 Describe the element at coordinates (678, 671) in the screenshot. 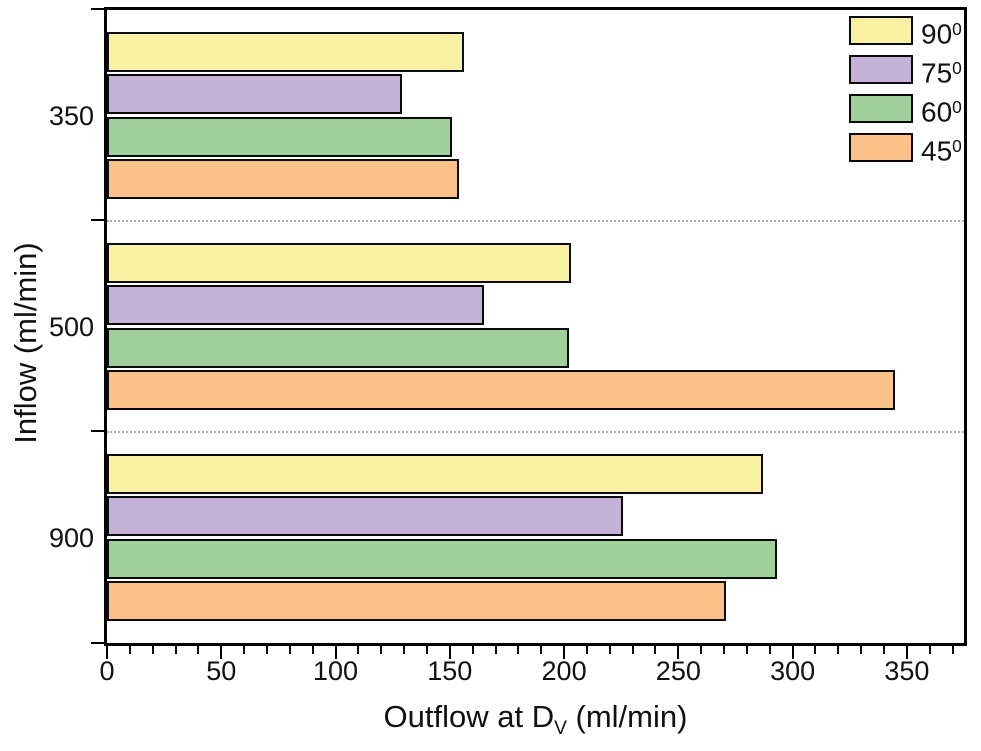

I see `x-tick-label: 250` at that location.